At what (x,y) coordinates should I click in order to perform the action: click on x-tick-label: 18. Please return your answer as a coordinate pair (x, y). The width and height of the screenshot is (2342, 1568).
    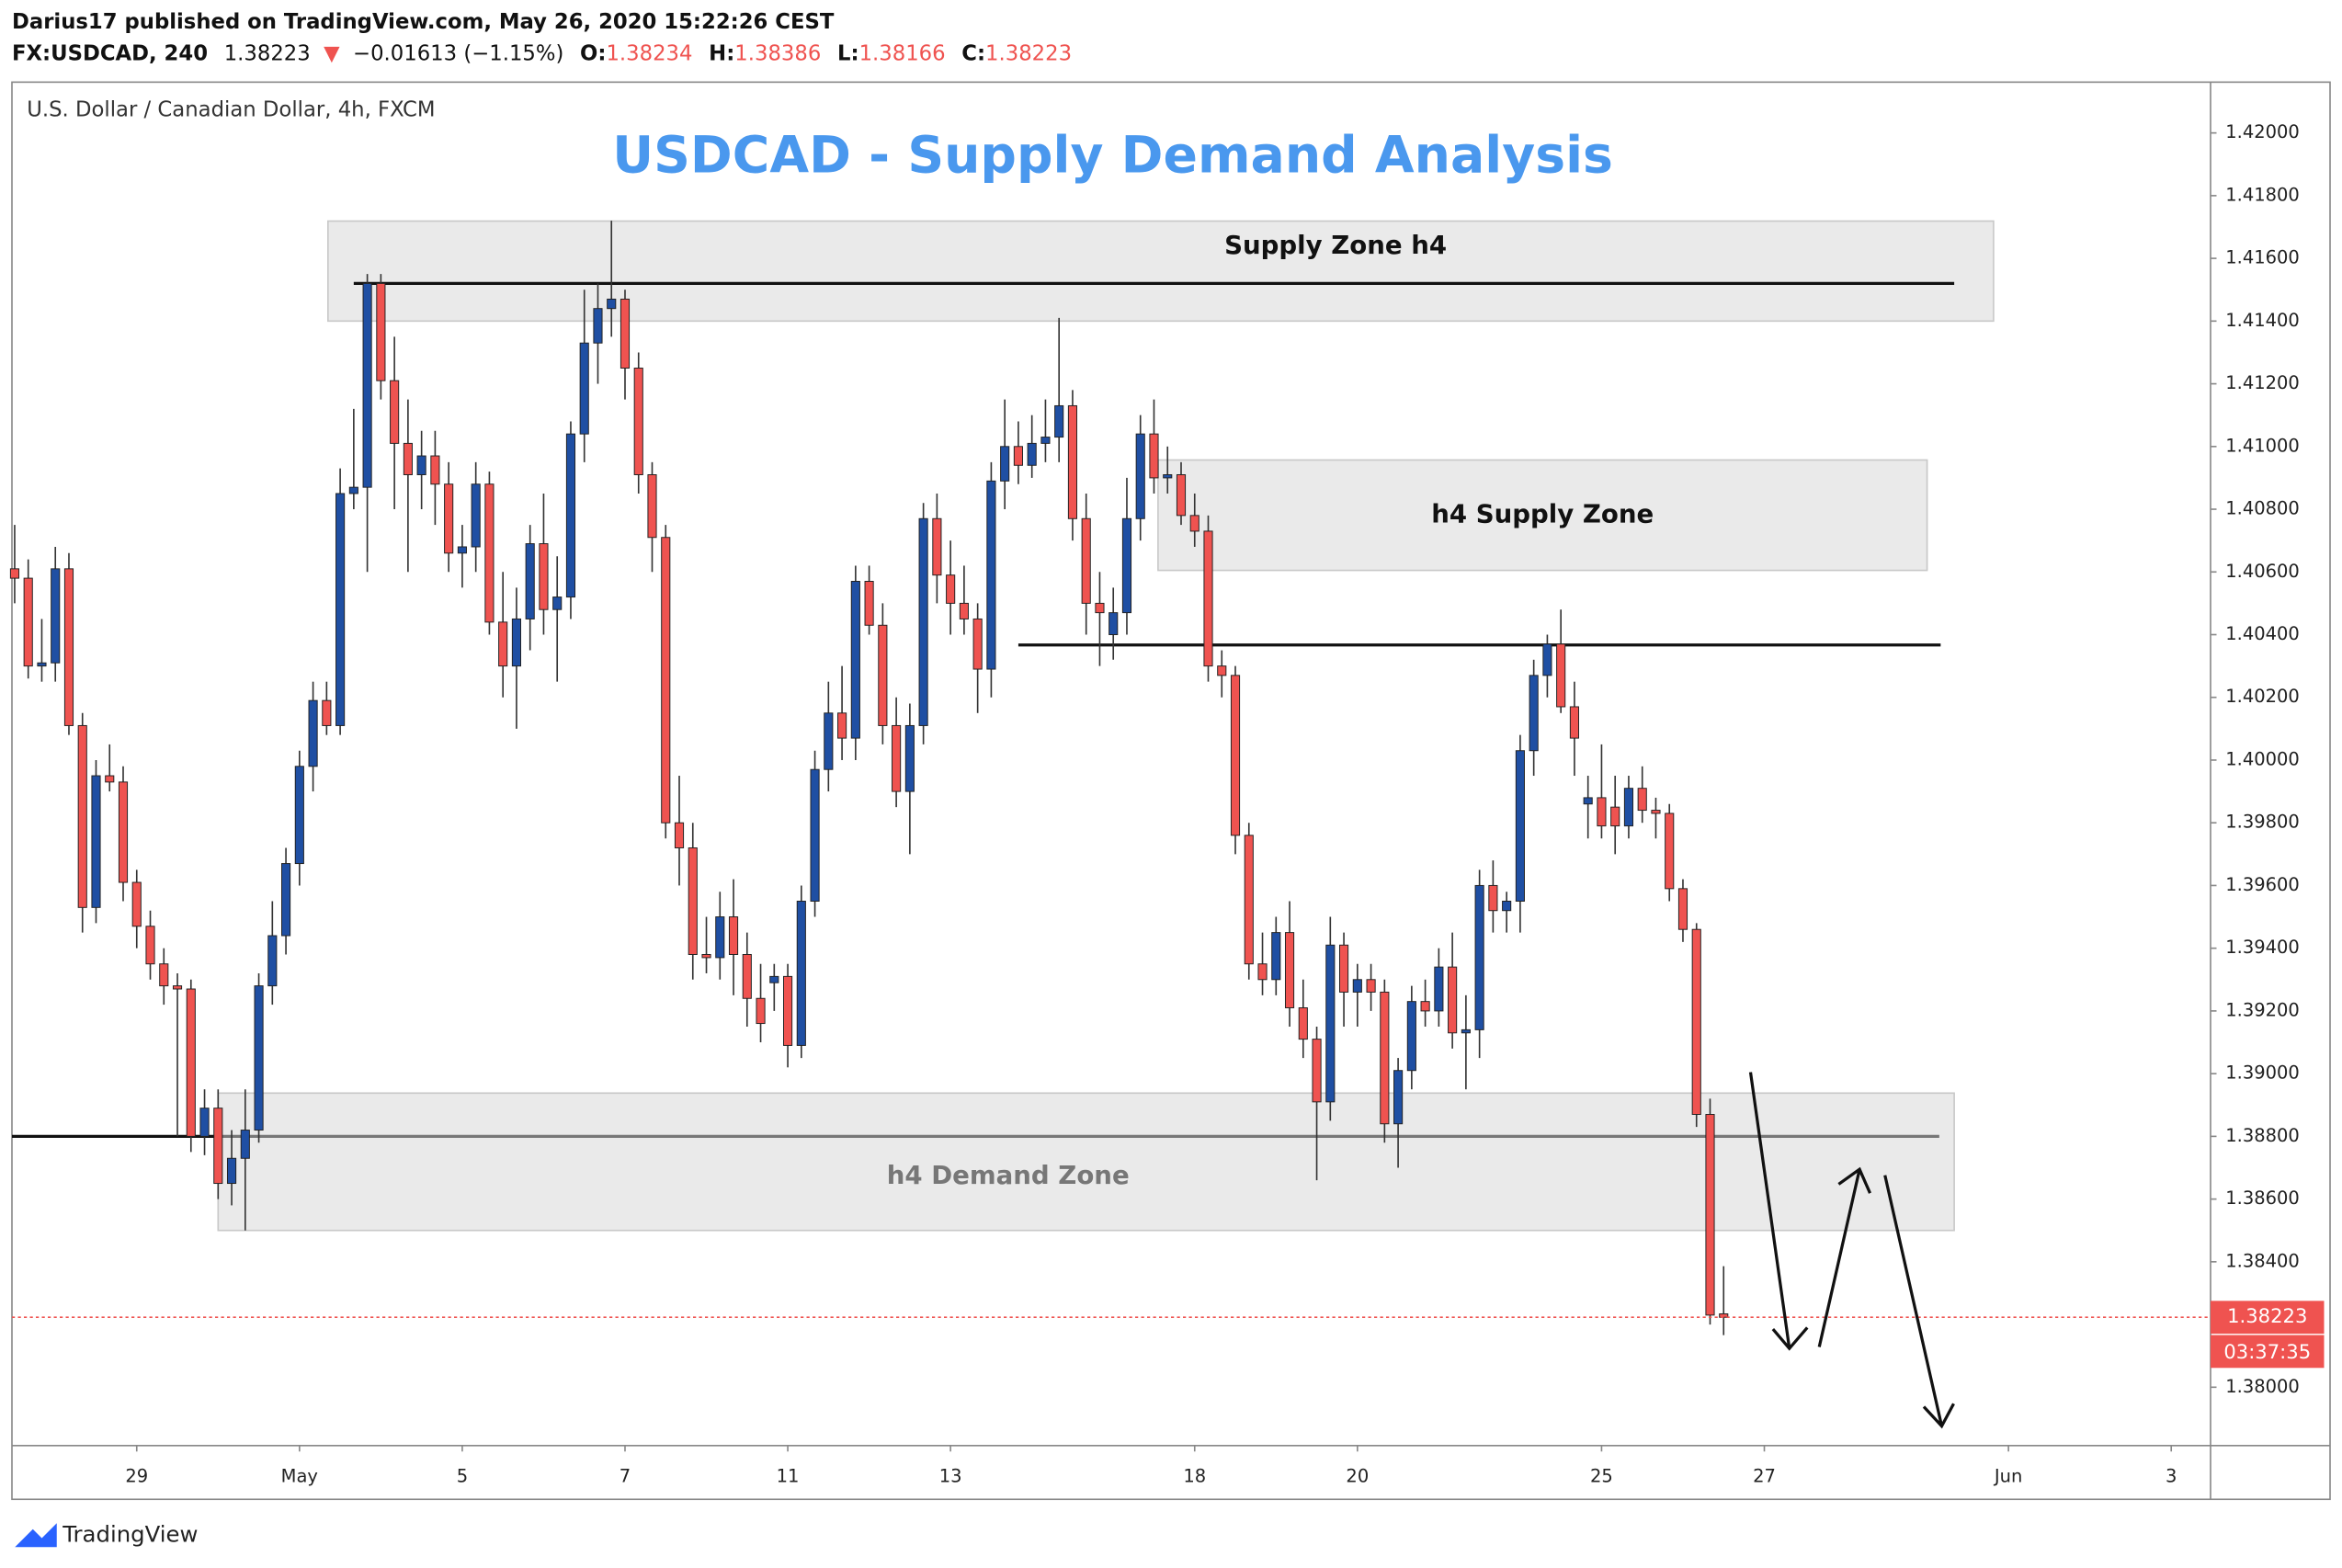
    Looking at the image, I should click on (1194, 1475).